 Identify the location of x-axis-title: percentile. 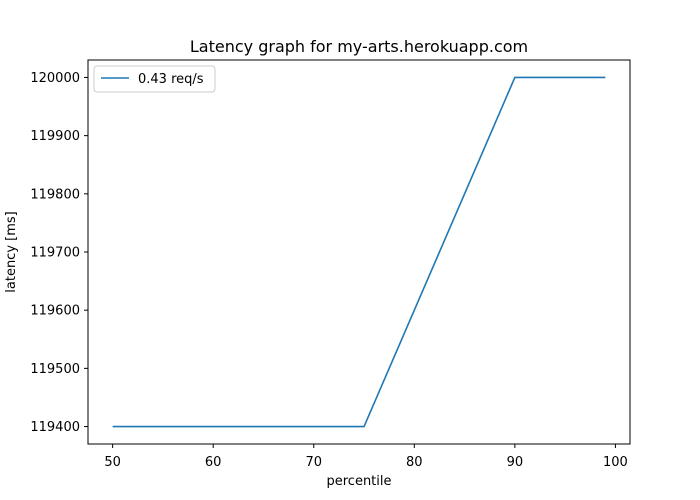
(358, 481).